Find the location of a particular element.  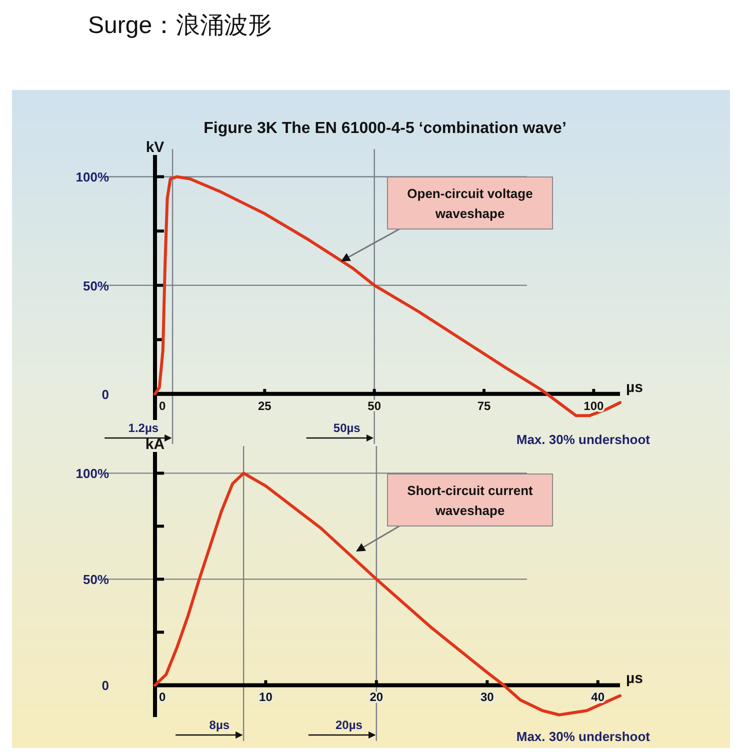

y-axis-title: kV is located at coordinates (155, 147).